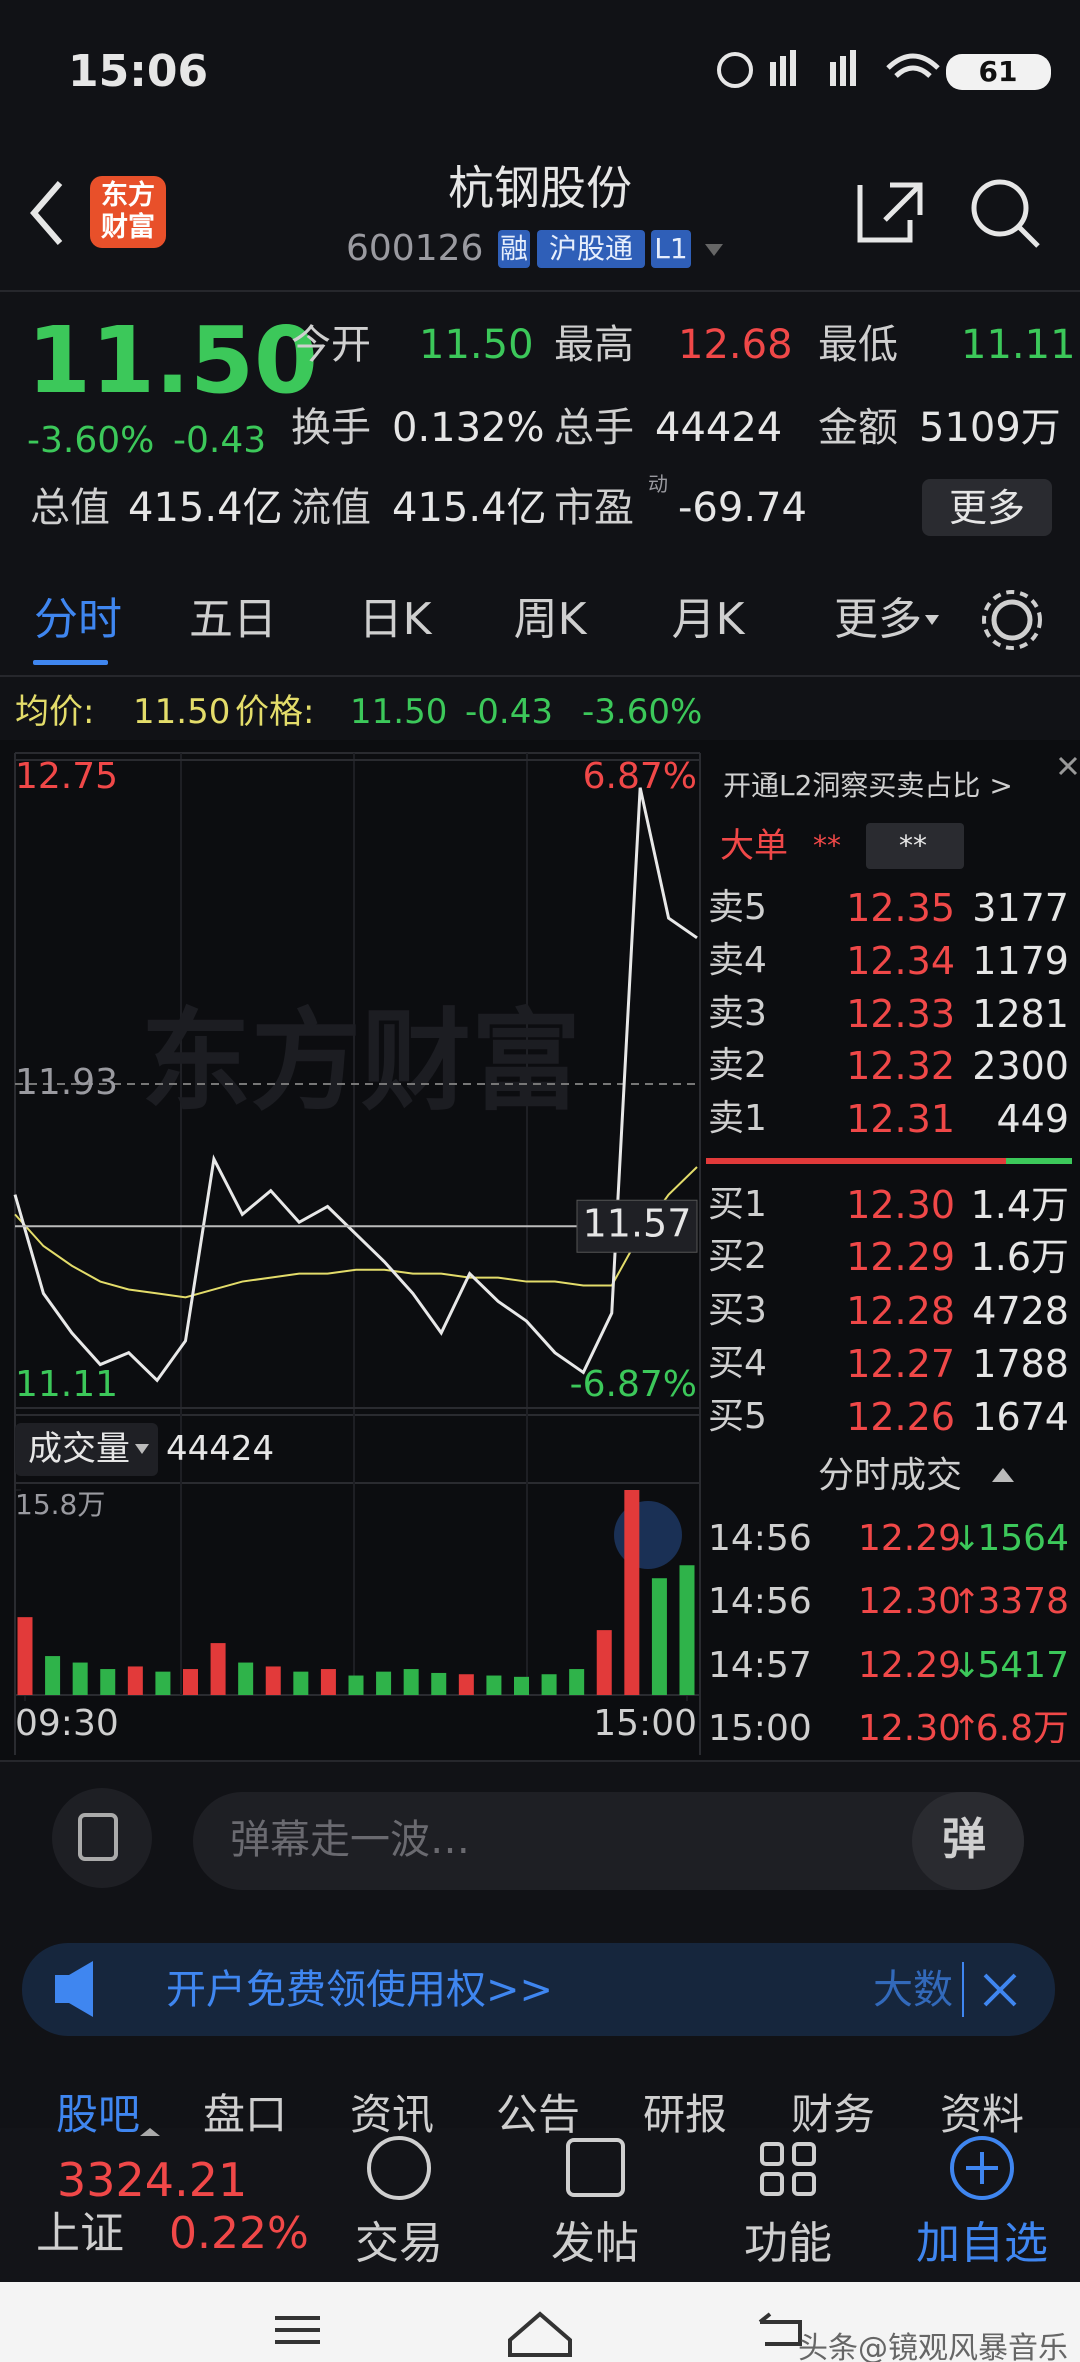 The width and height of the screenshot is (1080, 2362). Describe the element at coordinates (760, 1665) in the screenshot. I see `trade-time: 14:57` at that location.